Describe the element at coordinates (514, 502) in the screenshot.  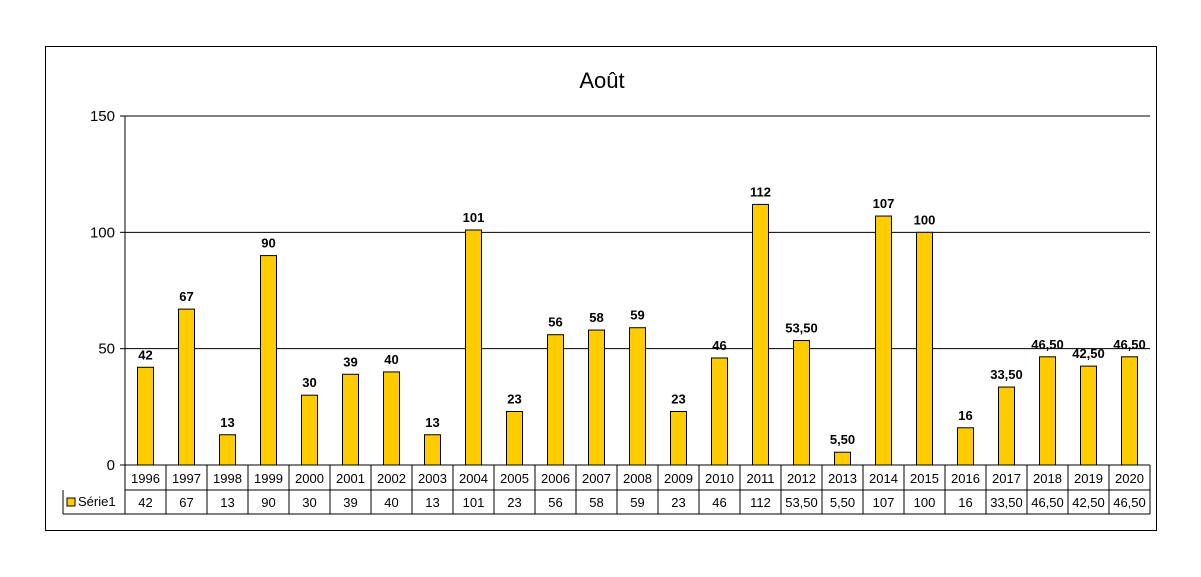
I see `table-cell: 23` at that location.